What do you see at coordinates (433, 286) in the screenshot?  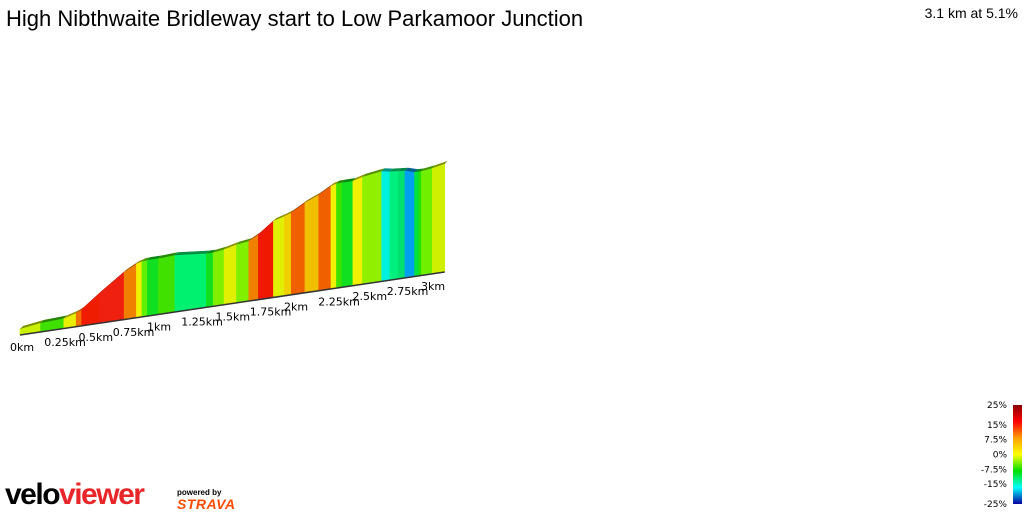 I see `x-tick-label: 3km` at bounding box center [433, 286].